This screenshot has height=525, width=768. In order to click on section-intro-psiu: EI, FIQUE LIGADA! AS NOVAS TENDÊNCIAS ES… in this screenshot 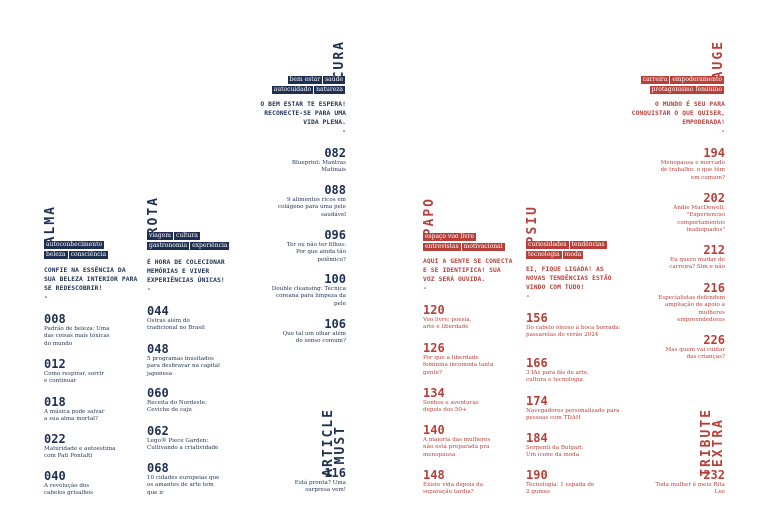, I will do `click(570, 283)`.